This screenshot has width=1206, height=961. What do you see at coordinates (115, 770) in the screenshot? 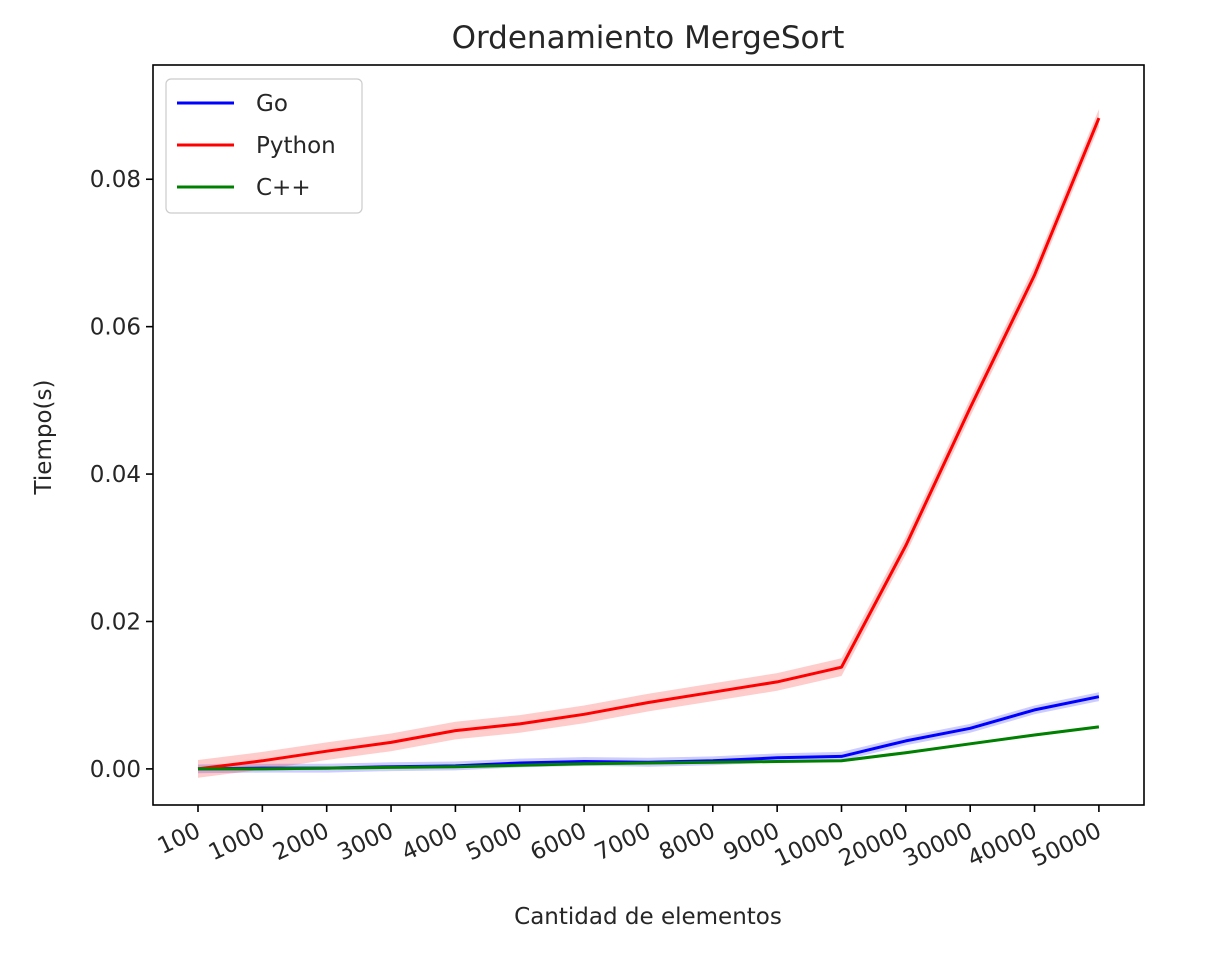
I see `y-tick-label: 0.00` at bounding box center [115, 770].